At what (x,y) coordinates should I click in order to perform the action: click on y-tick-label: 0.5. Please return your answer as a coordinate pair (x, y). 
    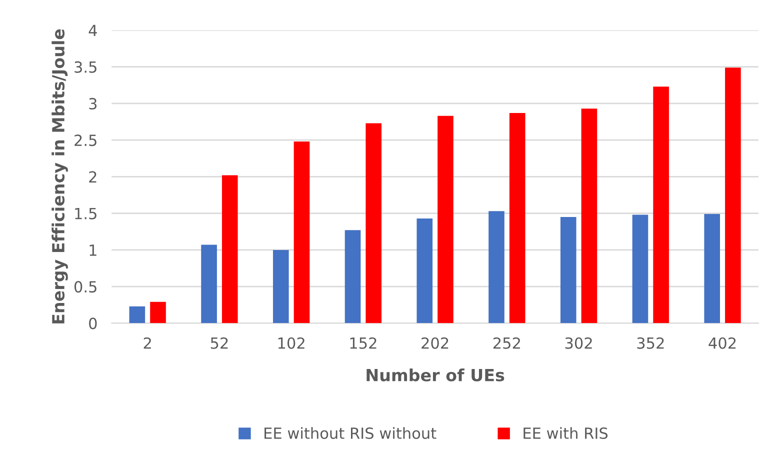
    Looking at the image, I should click on (85, 287).